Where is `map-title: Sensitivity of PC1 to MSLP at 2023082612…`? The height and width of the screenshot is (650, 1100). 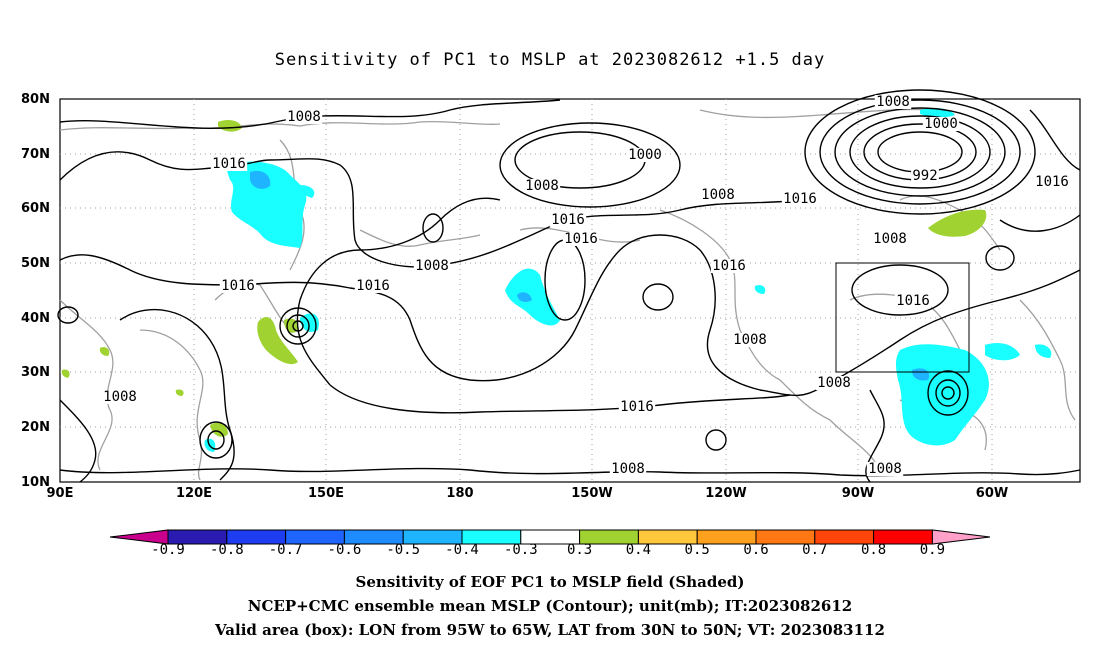
map-title: Sensitivity of PC1 to MSLP at 2023082612… is located at coordinates (550, 60).